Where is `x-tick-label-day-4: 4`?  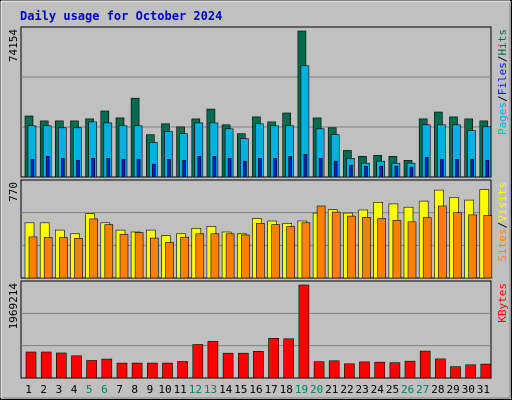
x-tick-label-day-4: 4 is located at coordinates (74, 389).